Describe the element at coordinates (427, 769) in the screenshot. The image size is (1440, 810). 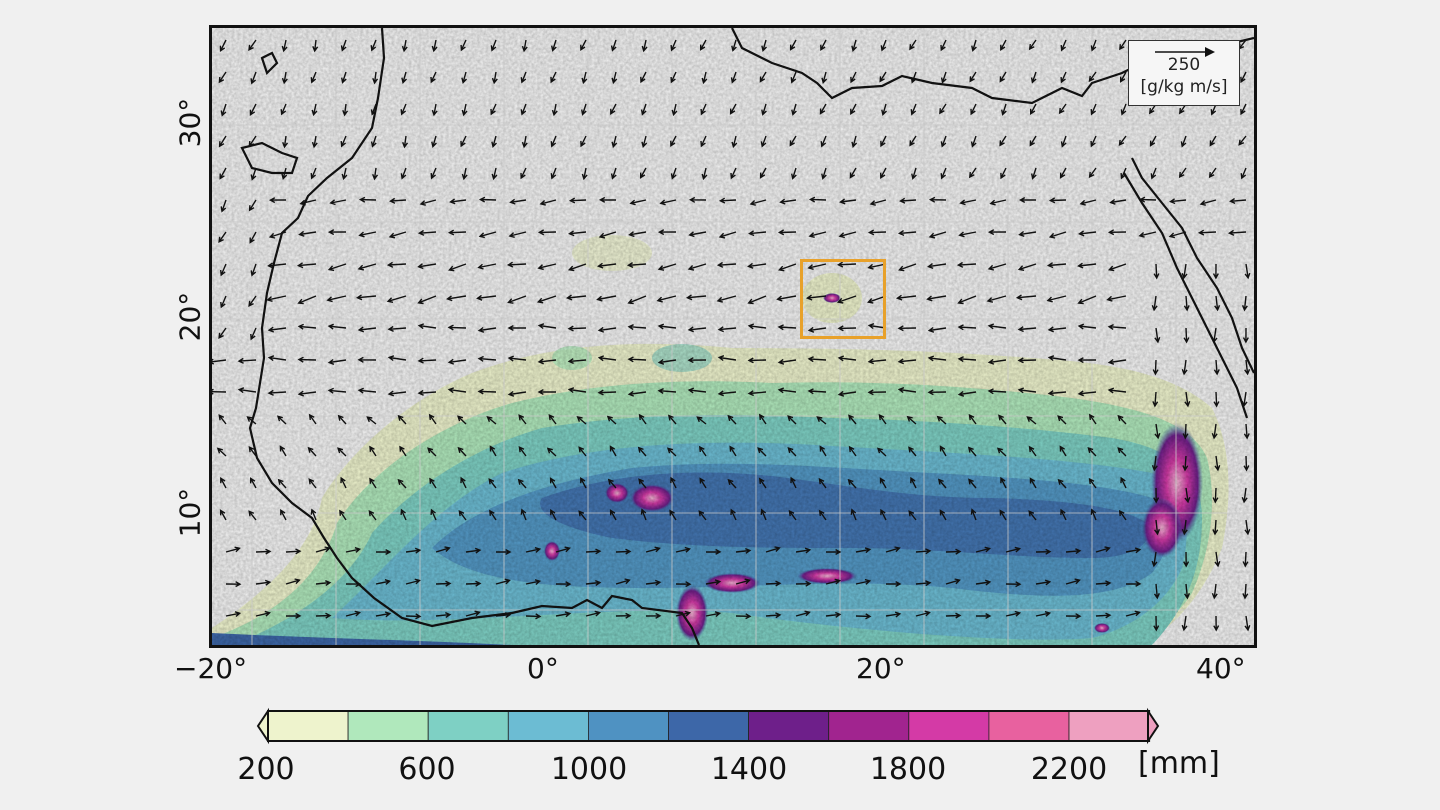
I see `colorbar-label: 600` at that location.